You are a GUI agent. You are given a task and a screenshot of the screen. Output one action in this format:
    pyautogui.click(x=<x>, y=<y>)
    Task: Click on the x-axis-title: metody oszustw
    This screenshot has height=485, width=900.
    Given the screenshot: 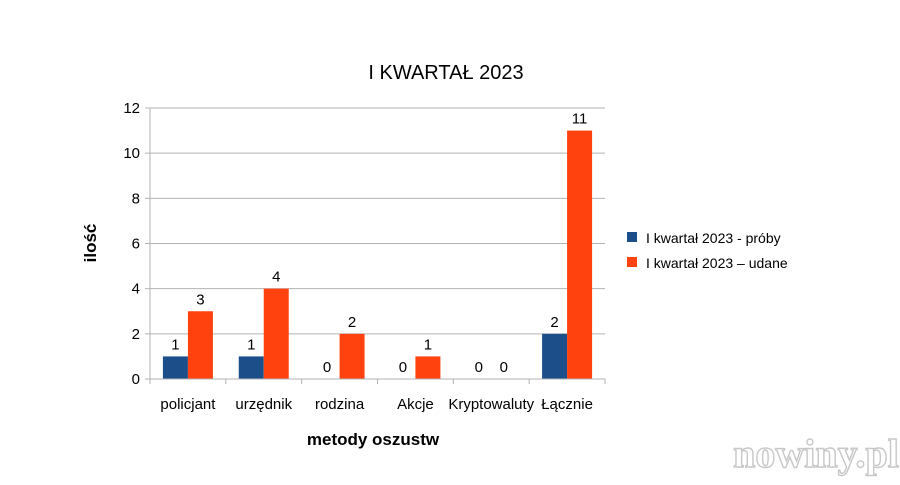 What is the action you would take?
    pyautogui.click(x=373, y=439)
    